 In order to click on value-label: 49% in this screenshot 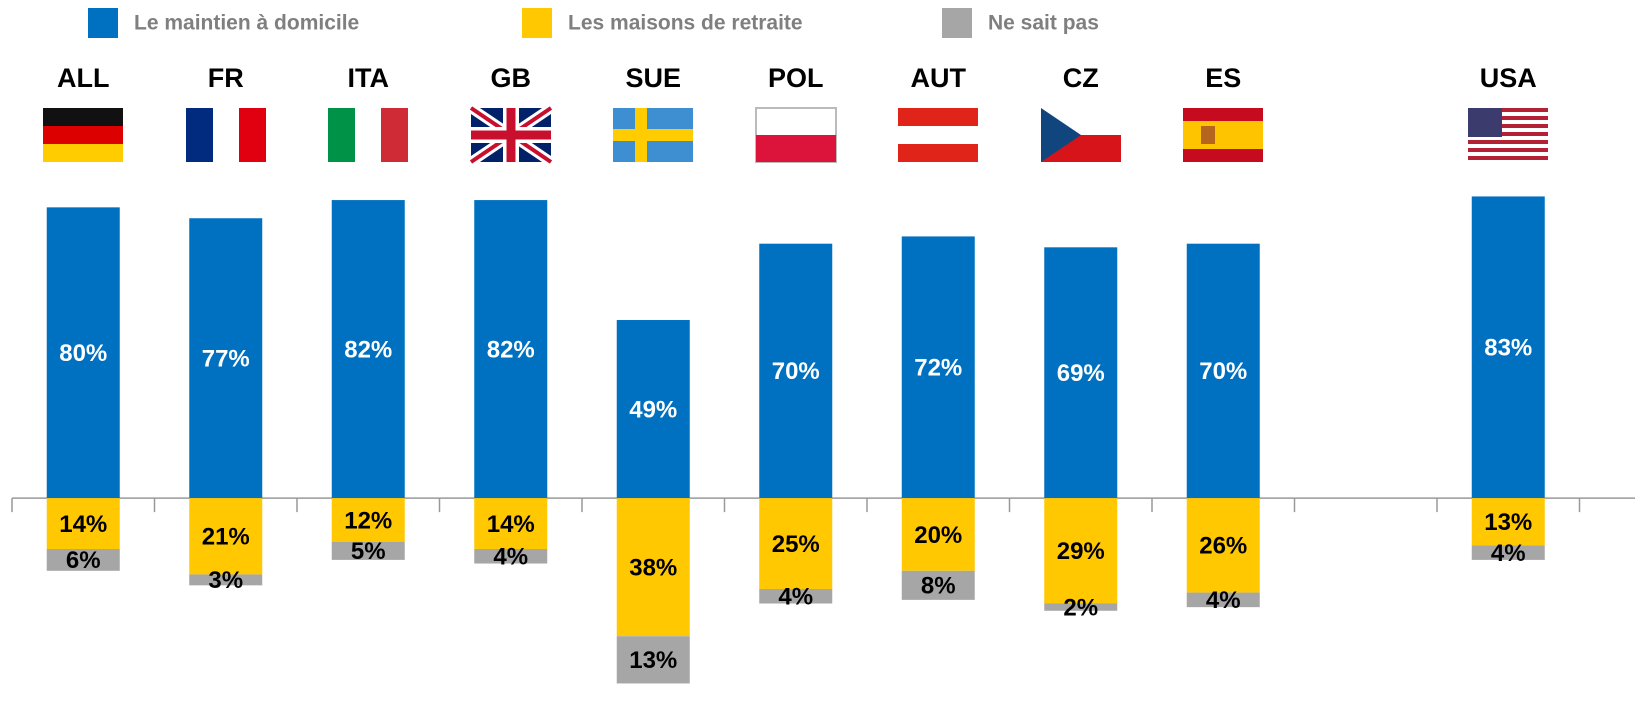, I will do `click(653, 409)`.